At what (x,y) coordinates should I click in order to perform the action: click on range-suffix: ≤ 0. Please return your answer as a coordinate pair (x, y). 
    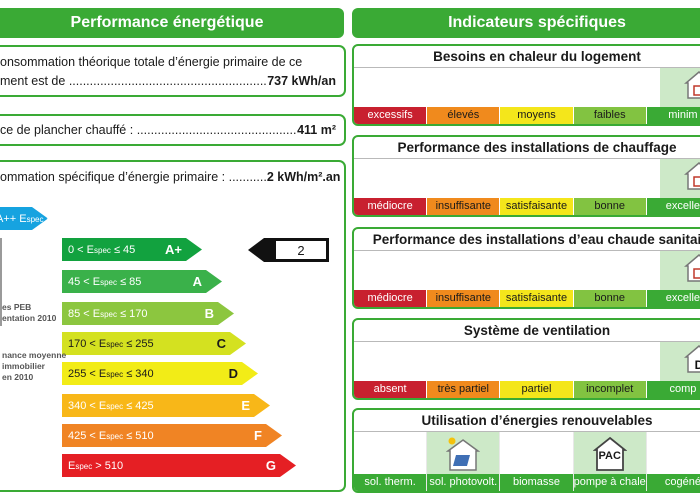
    Looking at the image, I should click on (52, 218).